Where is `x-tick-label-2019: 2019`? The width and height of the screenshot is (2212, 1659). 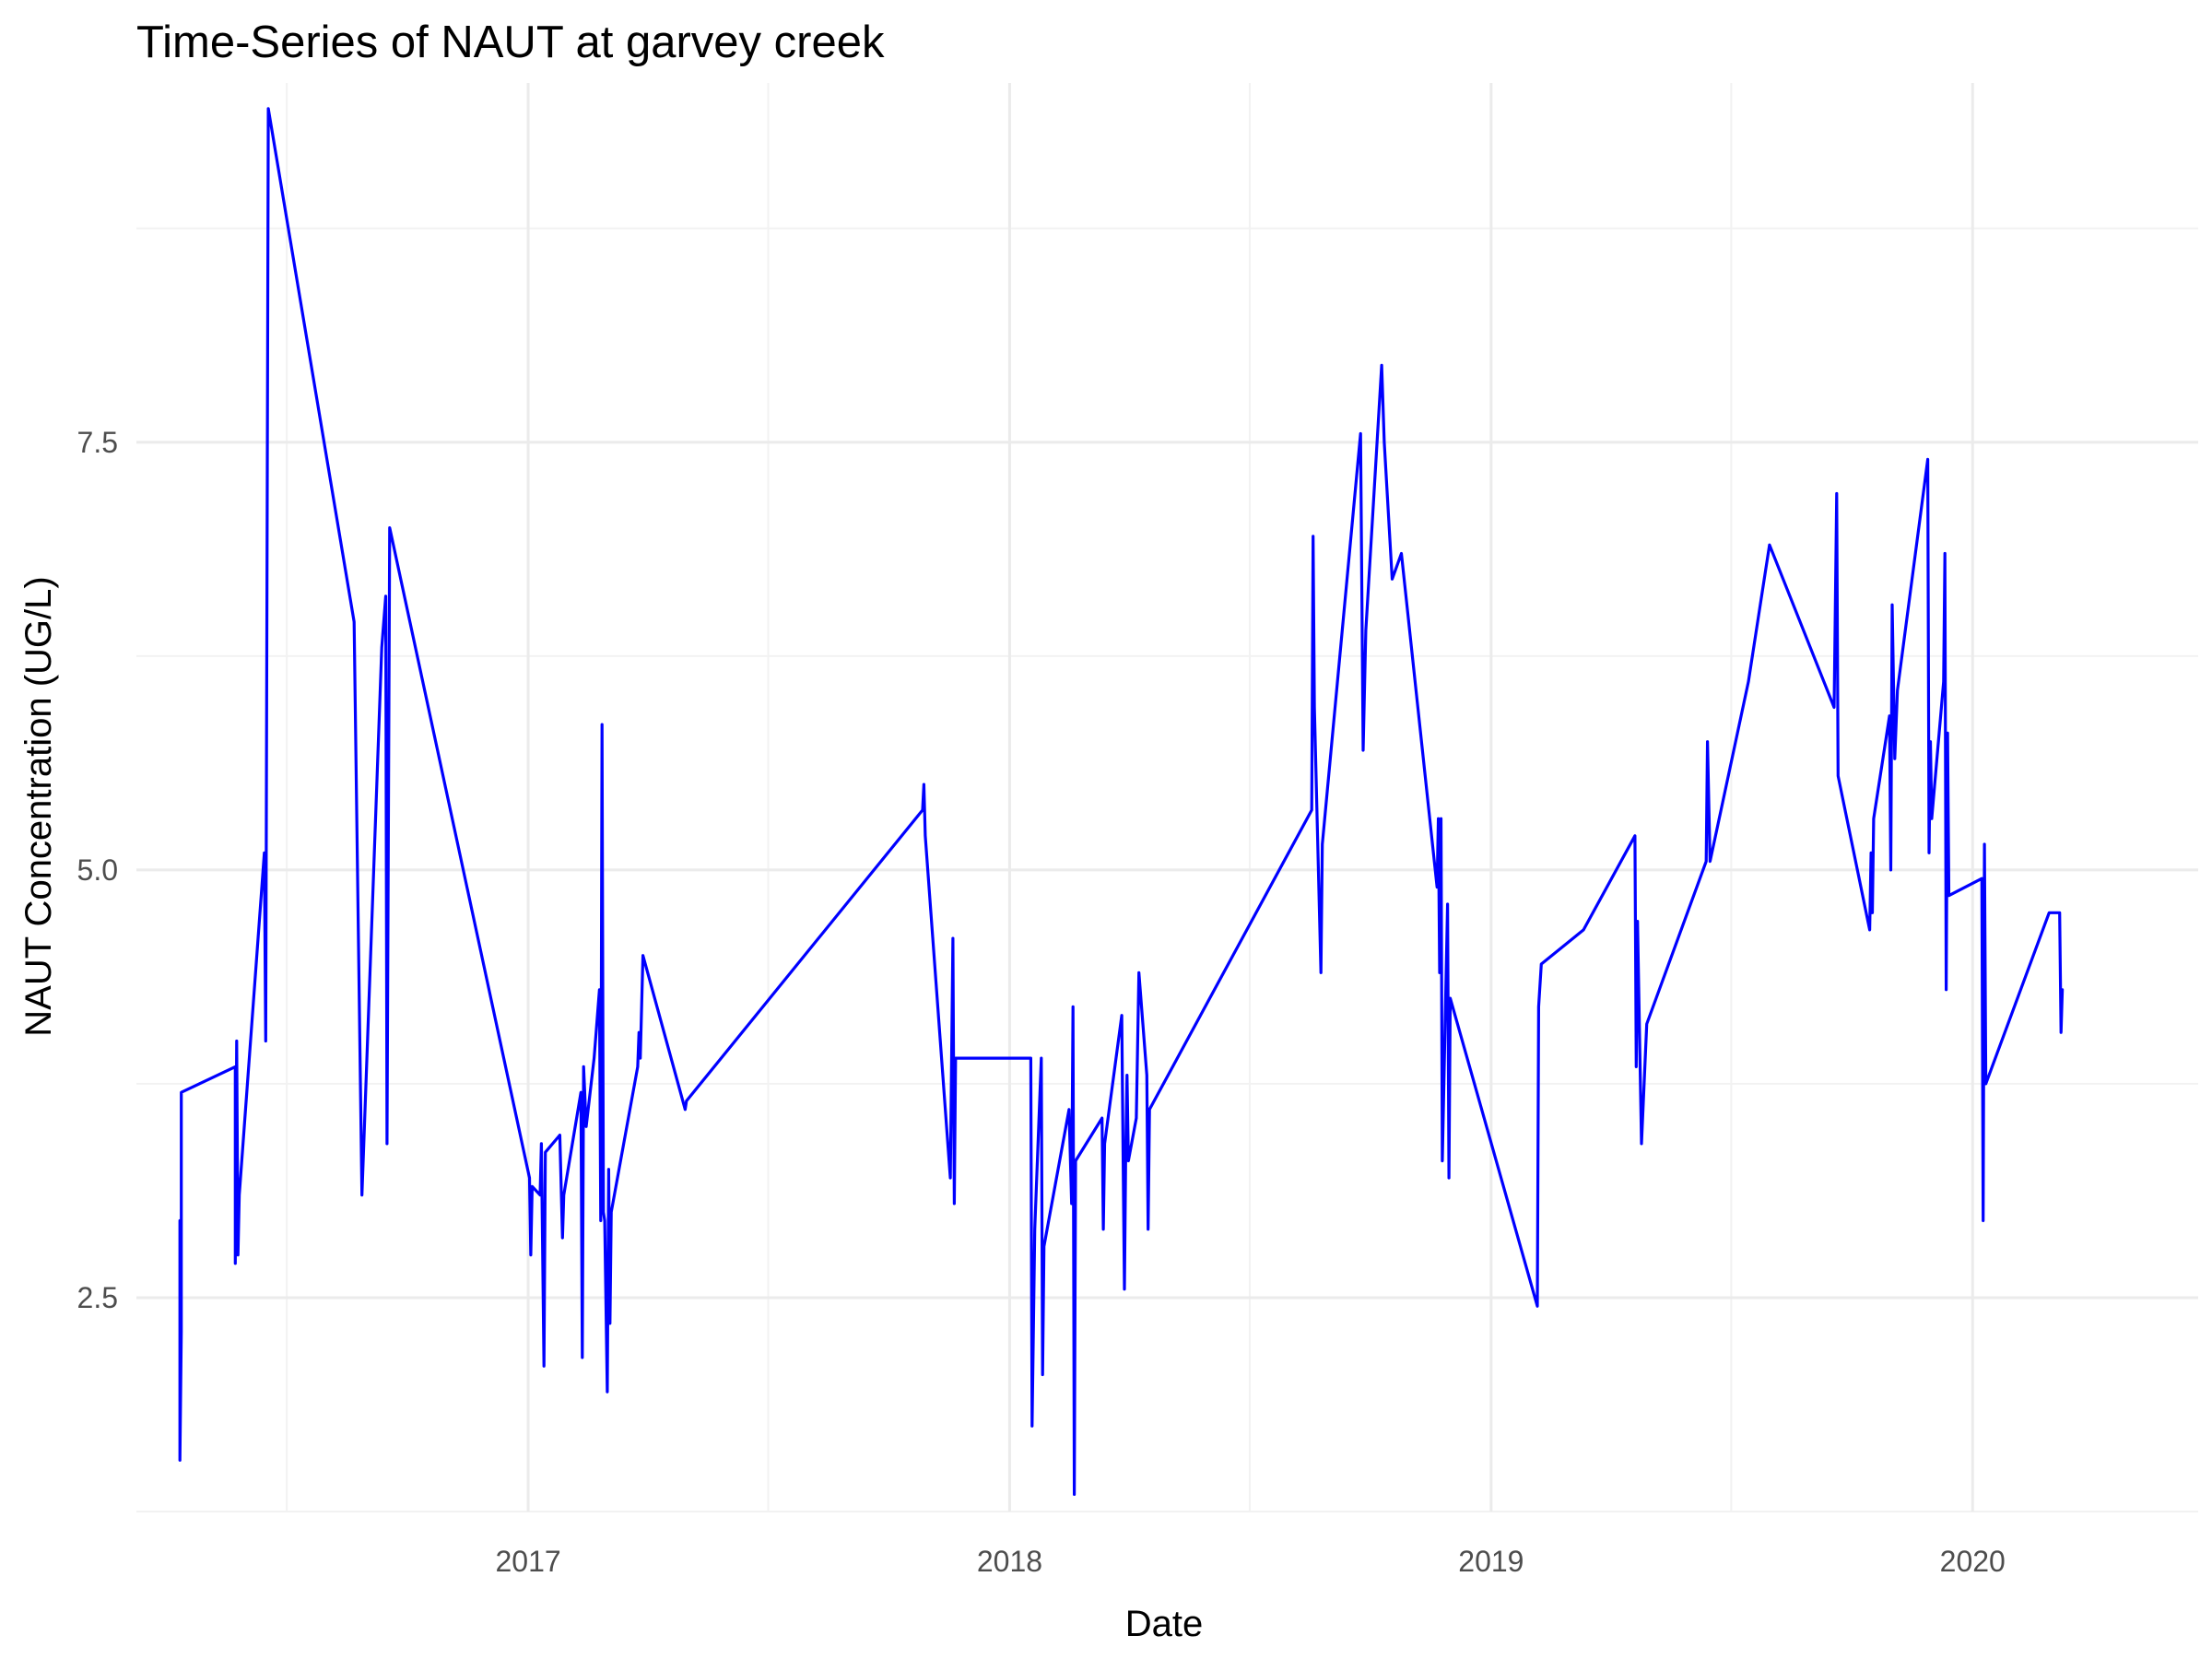
x-tick-label-2019: 2019 is located at coordinates (1491, 1561).